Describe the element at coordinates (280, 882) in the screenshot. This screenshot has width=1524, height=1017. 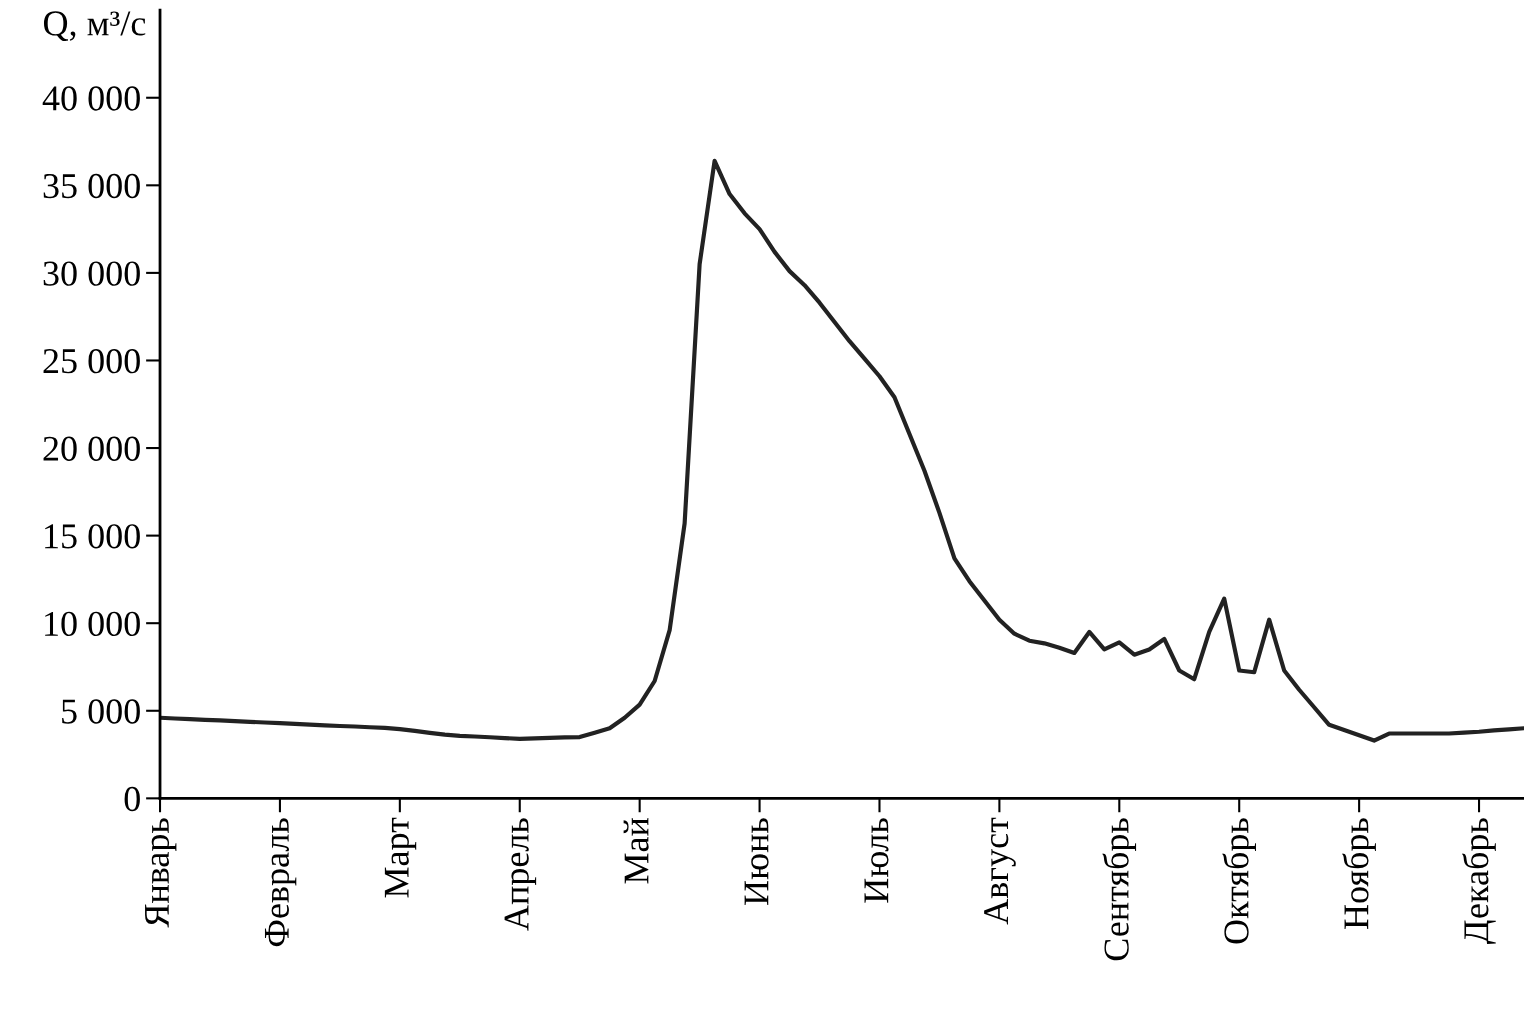
I see `x-tick-label: Февраль` at that location.